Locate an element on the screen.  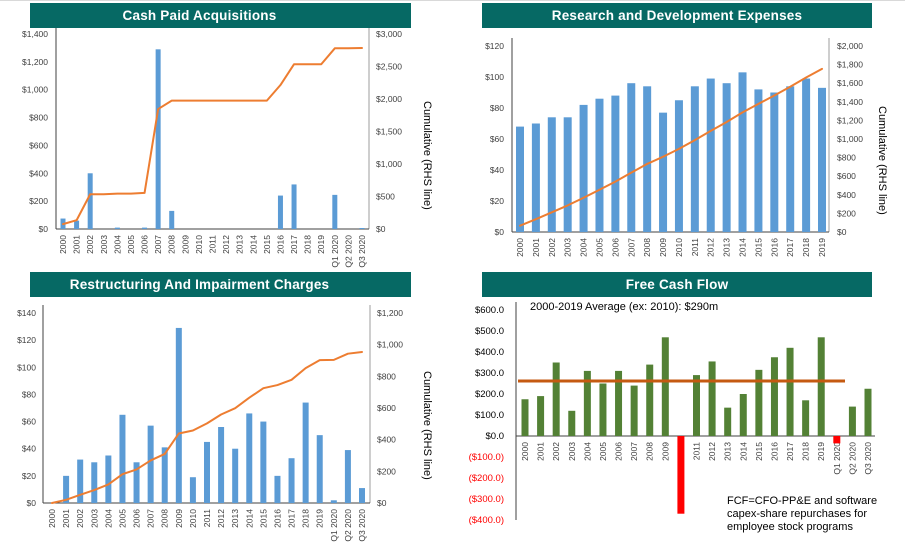
axis-tick-label: $120 is located at coordinates (494, 46).